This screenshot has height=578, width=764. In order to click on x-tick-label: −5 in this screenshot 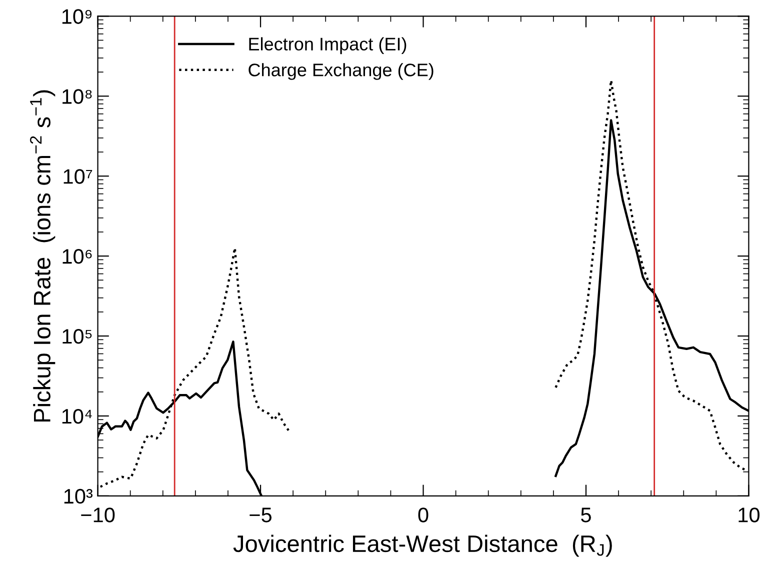, I will do `click(261, 515)`.